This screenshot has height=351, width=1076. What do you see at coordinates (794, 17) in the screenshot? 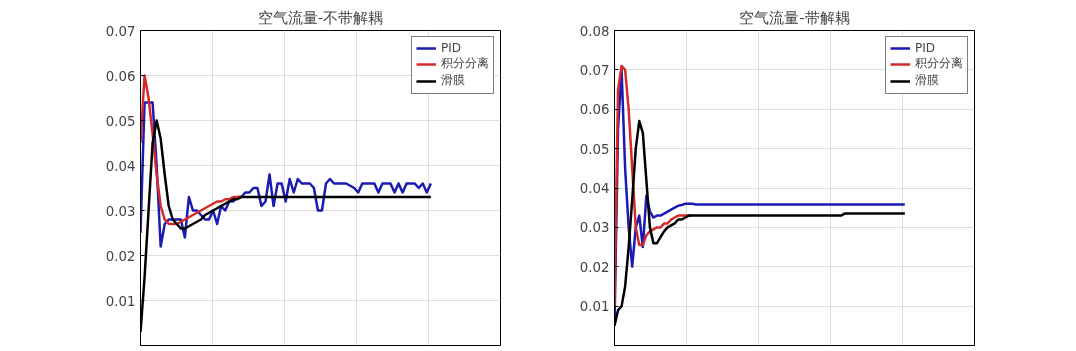
I see `chart-title: 空气流量-带解耦` at bounding box center [794, 17].